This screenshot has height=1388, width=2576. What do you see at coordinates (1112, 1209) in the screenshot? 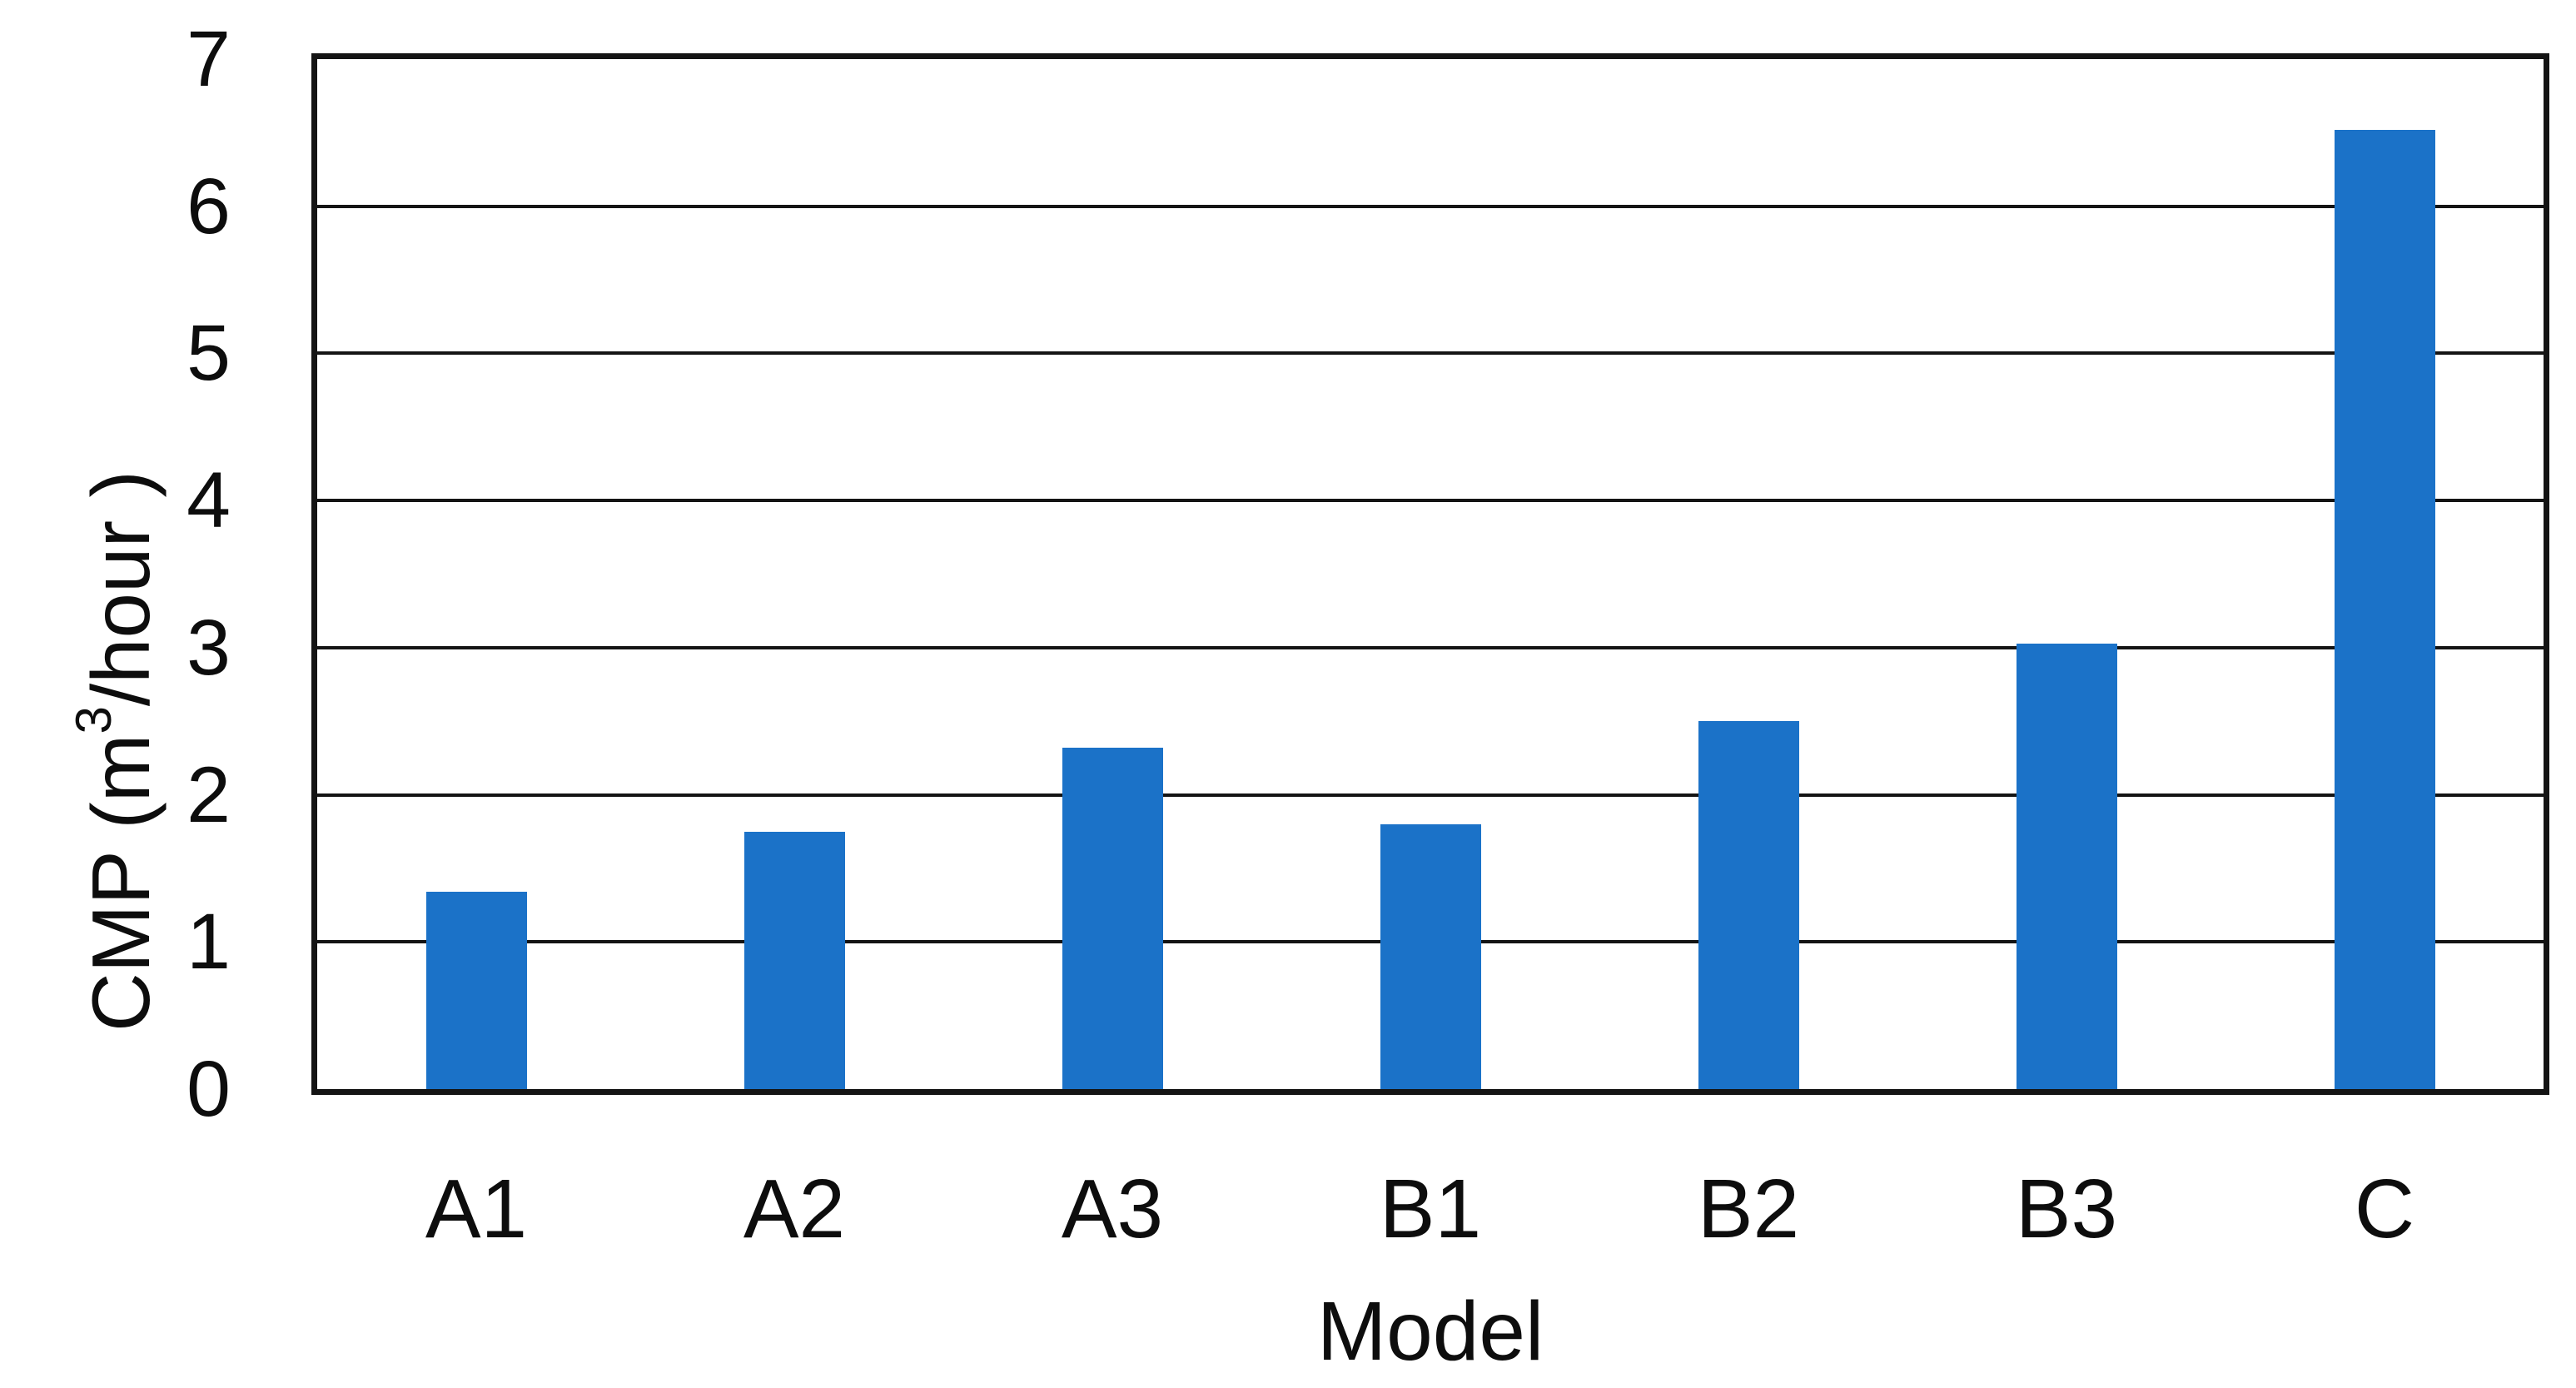
I see `x-tick-label-A3: A3` at bounding box center [1112, 1209].